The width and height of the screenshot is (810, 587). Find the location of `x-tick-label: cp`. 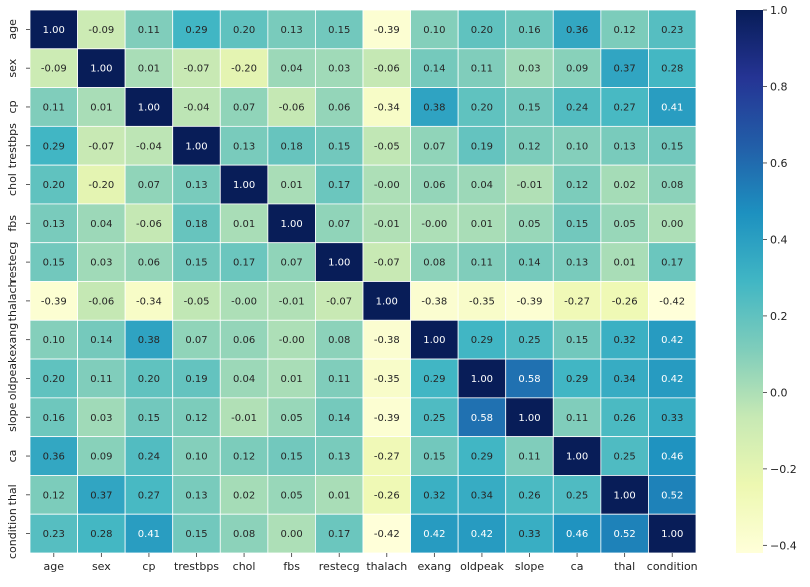

x-tick-label: cp is located at coordinates (148, 566).